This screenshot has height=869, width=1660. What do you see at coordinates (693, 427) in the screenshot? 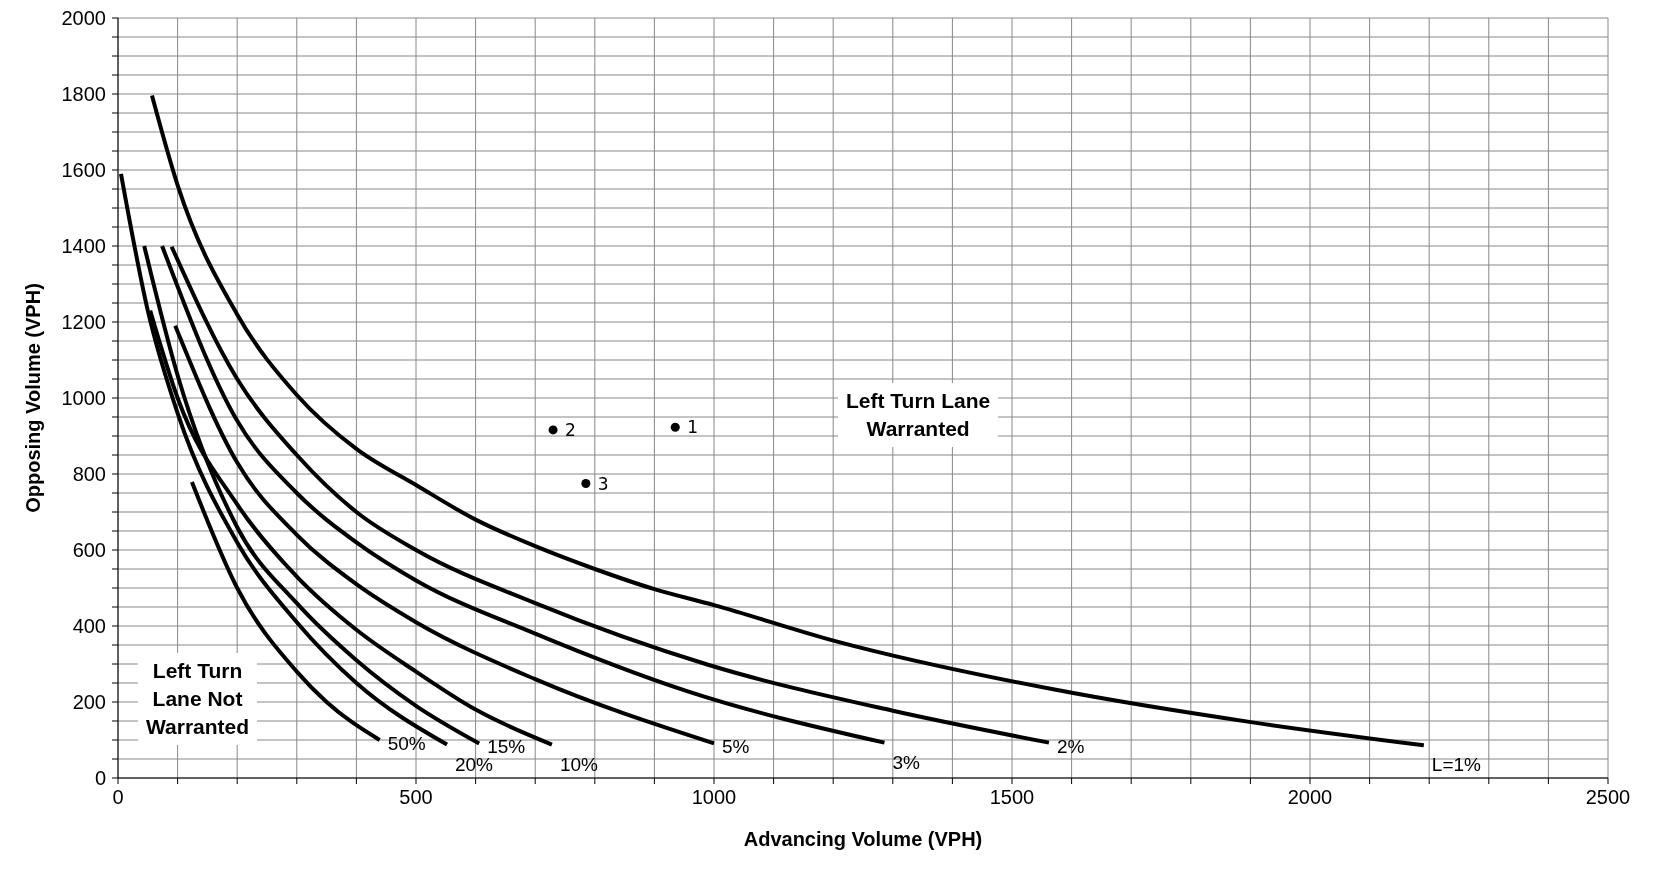
I see `series-label: 1` at bounding box center [693, 427].